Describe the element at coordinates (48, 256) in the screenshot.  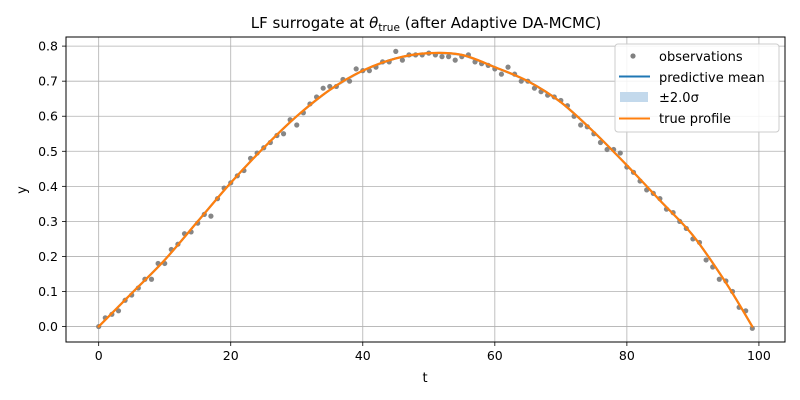
I see `y-tick-label: 0.2` at that location.